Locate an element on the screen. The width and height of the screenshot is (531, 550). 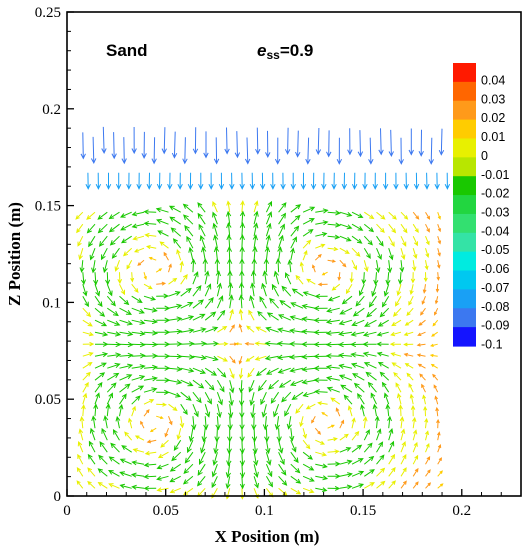
x-tick-label: 0 is located at coordinates (67, 511).